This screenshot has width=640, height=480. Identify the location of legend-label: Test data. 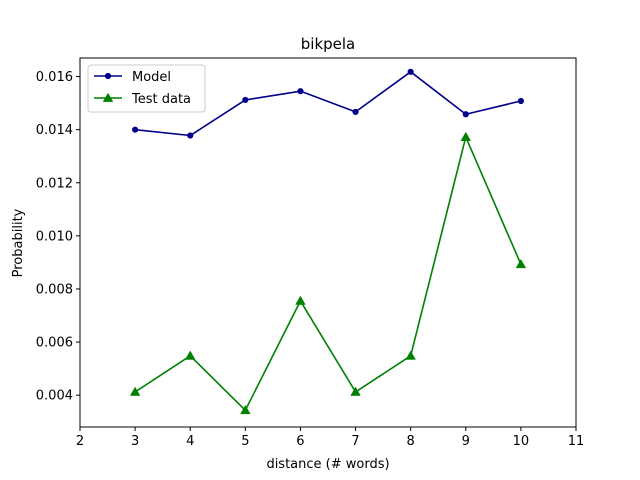
(161, 99).